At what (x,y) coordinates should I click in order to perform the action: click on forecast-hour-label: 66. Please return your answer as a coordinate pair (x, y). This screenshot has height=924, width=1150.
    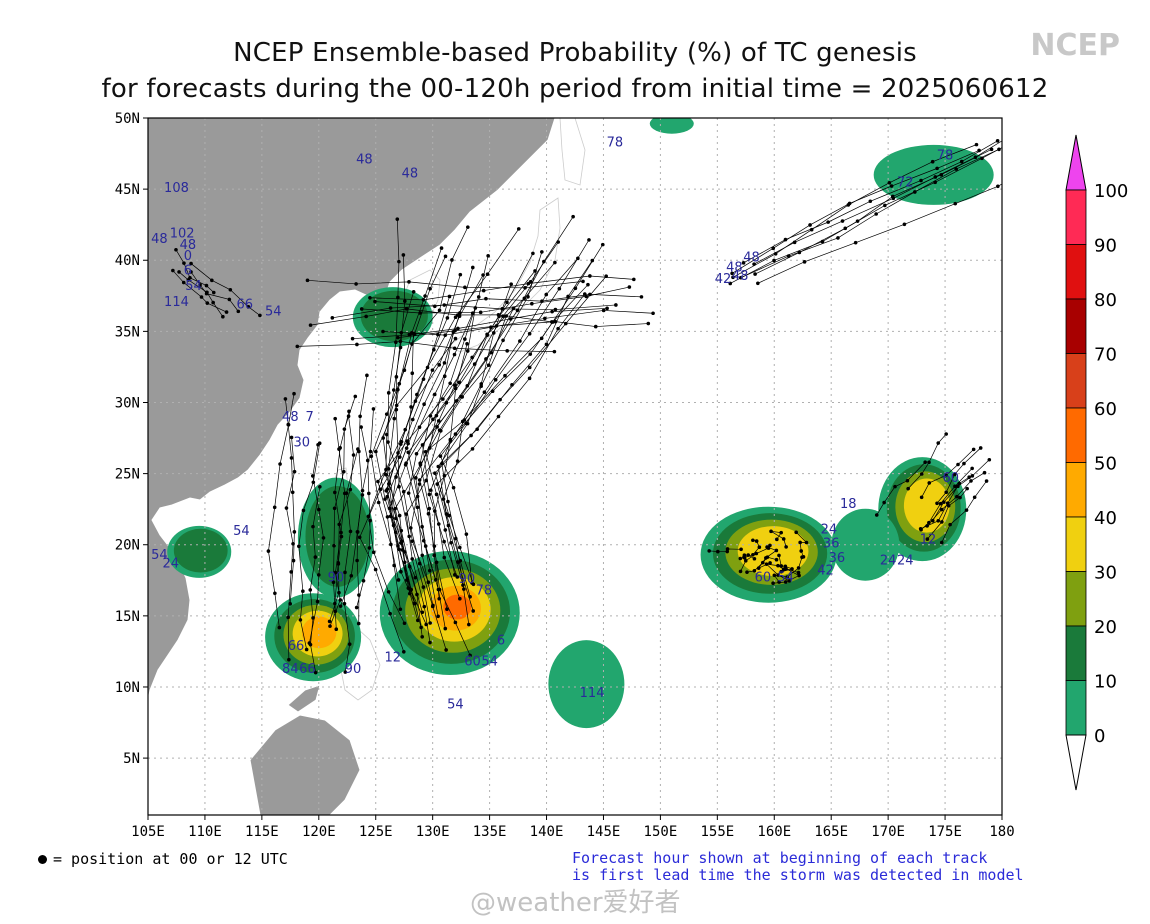
    Looking at the image, I should click on (245, 305).